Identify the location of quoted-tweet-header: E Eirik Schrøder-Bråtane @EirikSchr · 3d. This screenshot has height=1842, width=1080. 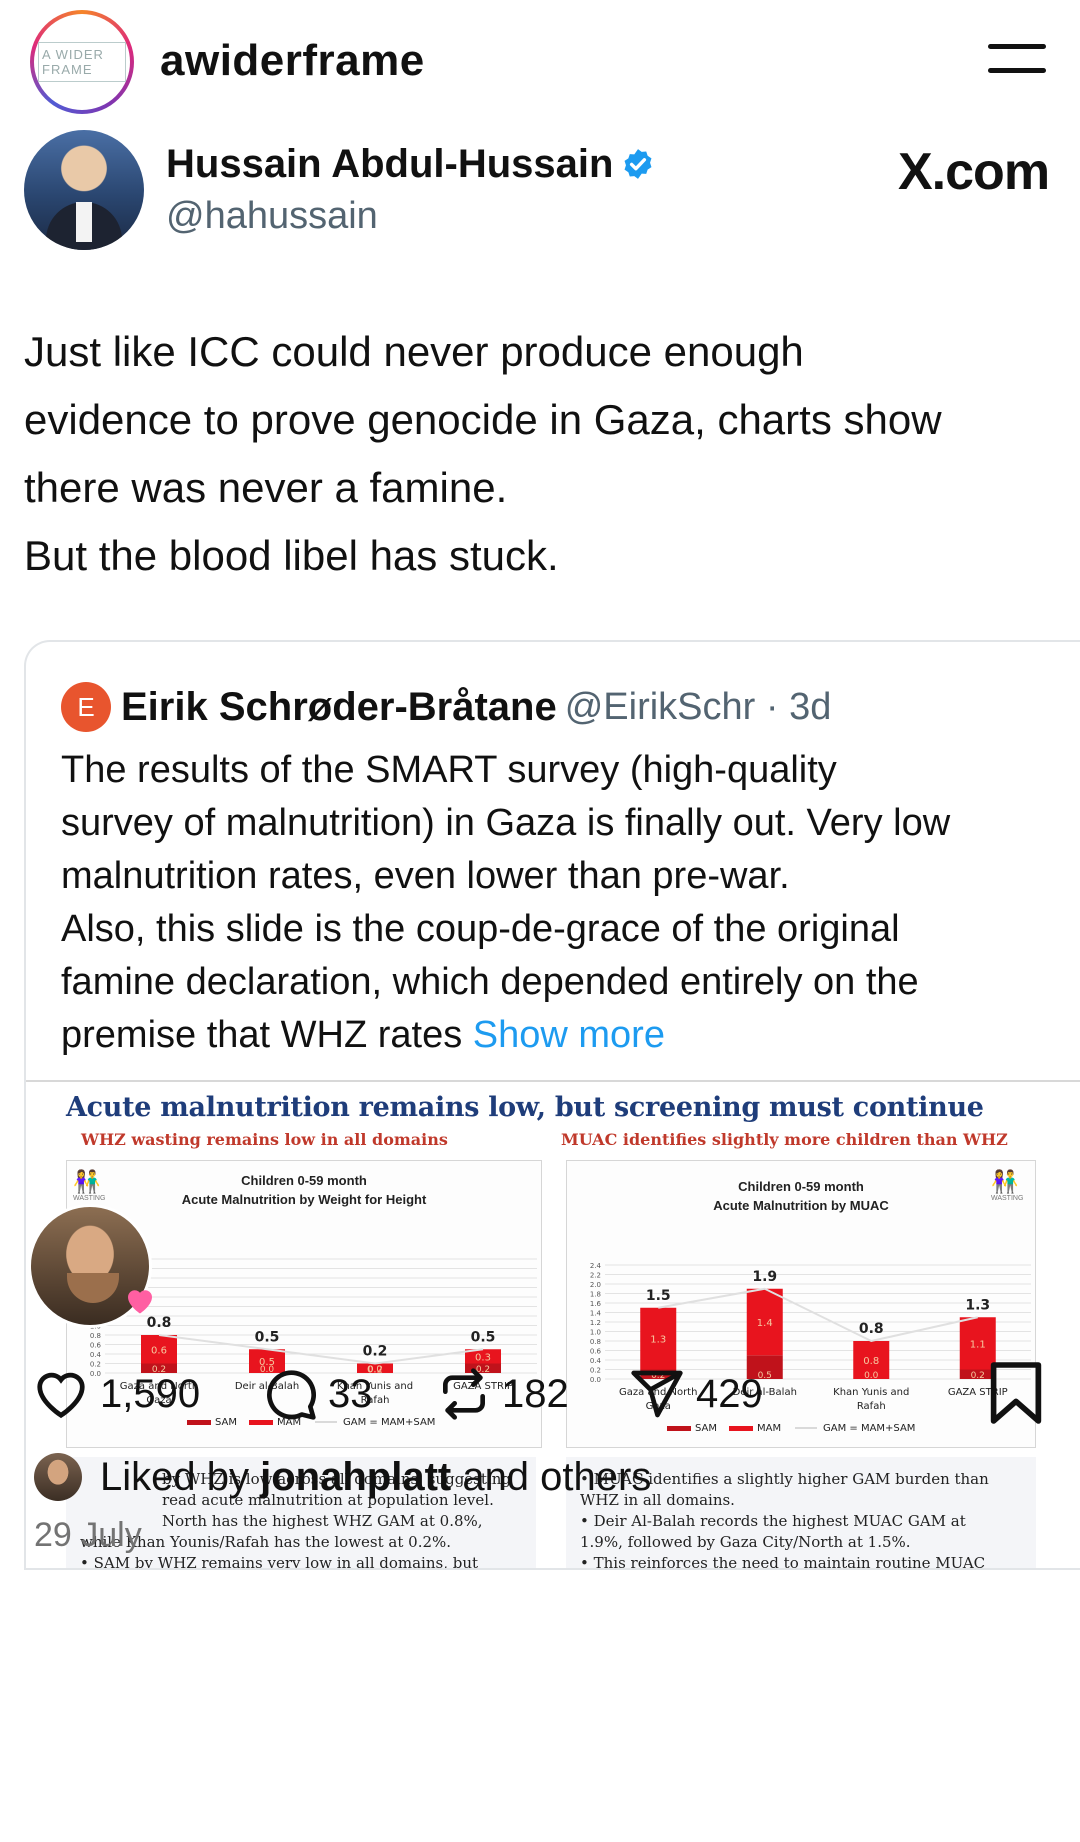
(446, 707).